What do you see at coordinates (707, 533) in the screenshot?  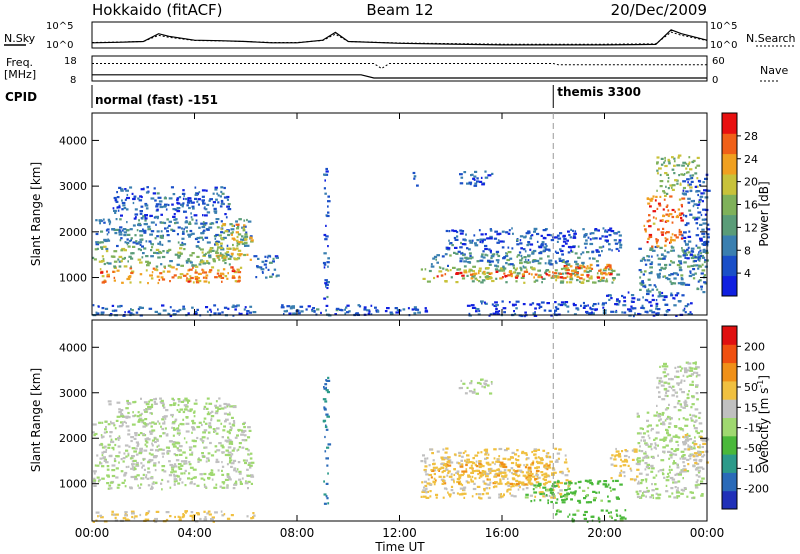 I see `x-tick-label: 00:00` at bounding box center [707, 533].